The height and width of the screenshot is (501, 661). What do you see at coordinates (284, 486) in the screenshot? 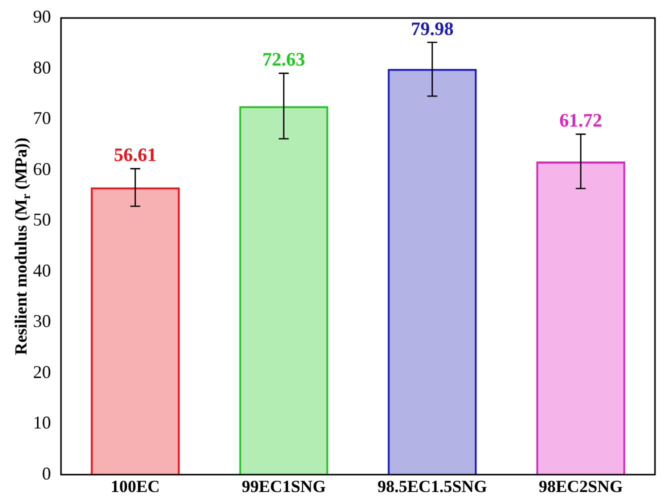
I see `x-tick-label: 99EC1SNG` at bounding box center [284, 486].